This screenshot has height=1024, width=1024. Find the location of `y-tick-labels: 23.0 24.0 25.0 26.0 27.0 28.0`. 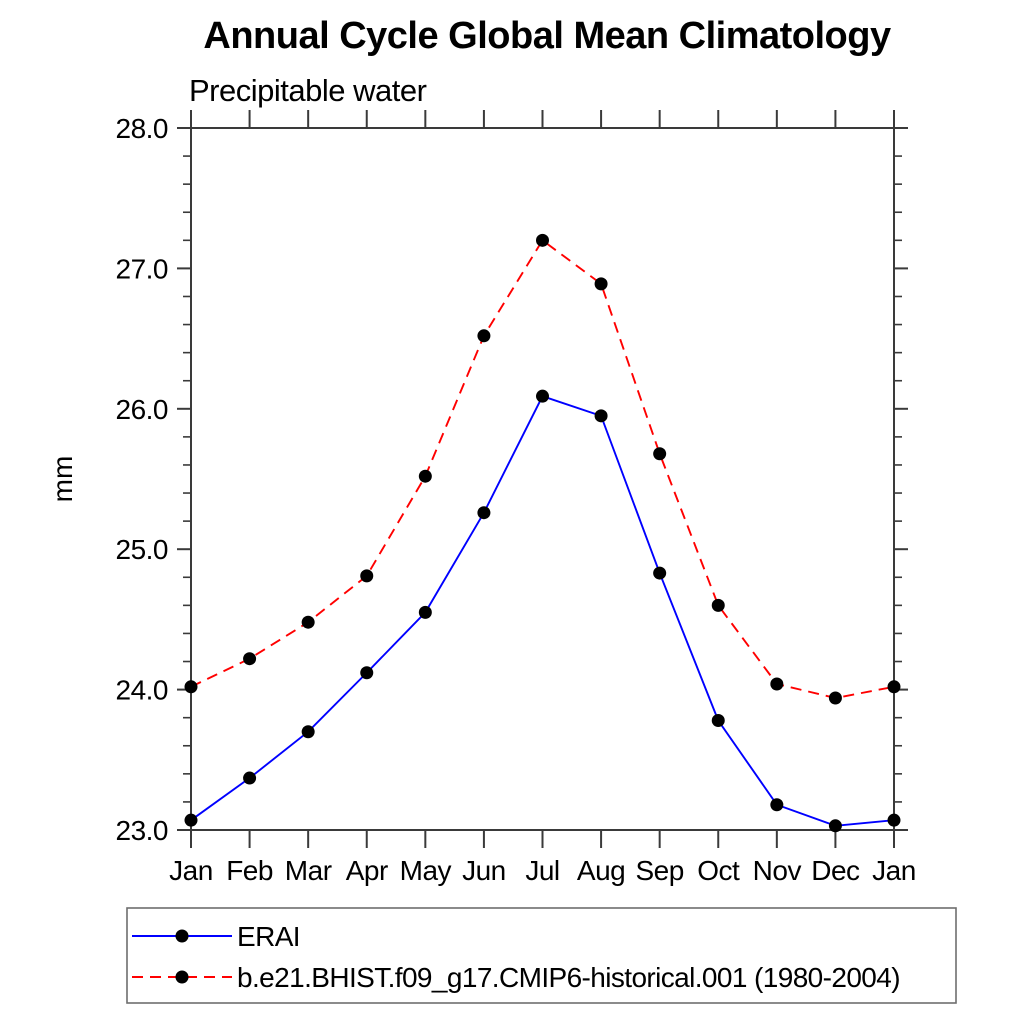

y-tick-labels: 23.0 24.0 25.0 26.0 27.0 28.0 is located at coordinates (142, 479).